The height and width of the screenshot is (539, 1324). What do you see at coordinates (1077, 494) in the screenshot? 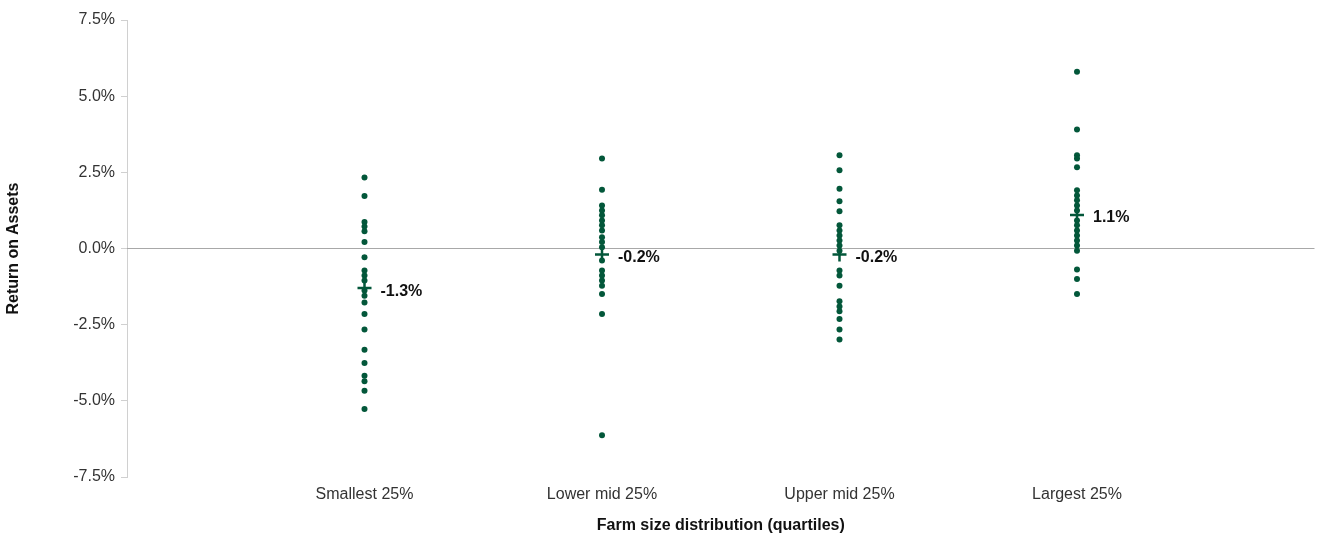
I see `x-tick-label: Largest 25%` at bounding box center [1077, 494].